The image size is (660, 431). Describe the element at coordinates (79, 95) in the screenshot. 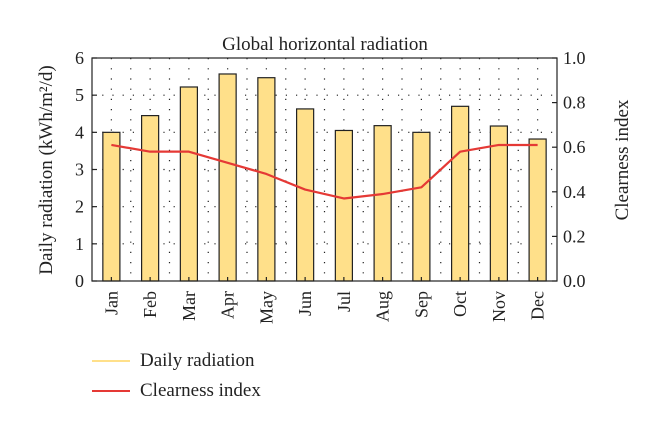

I see `y-tick-label-left: 5` at that location.